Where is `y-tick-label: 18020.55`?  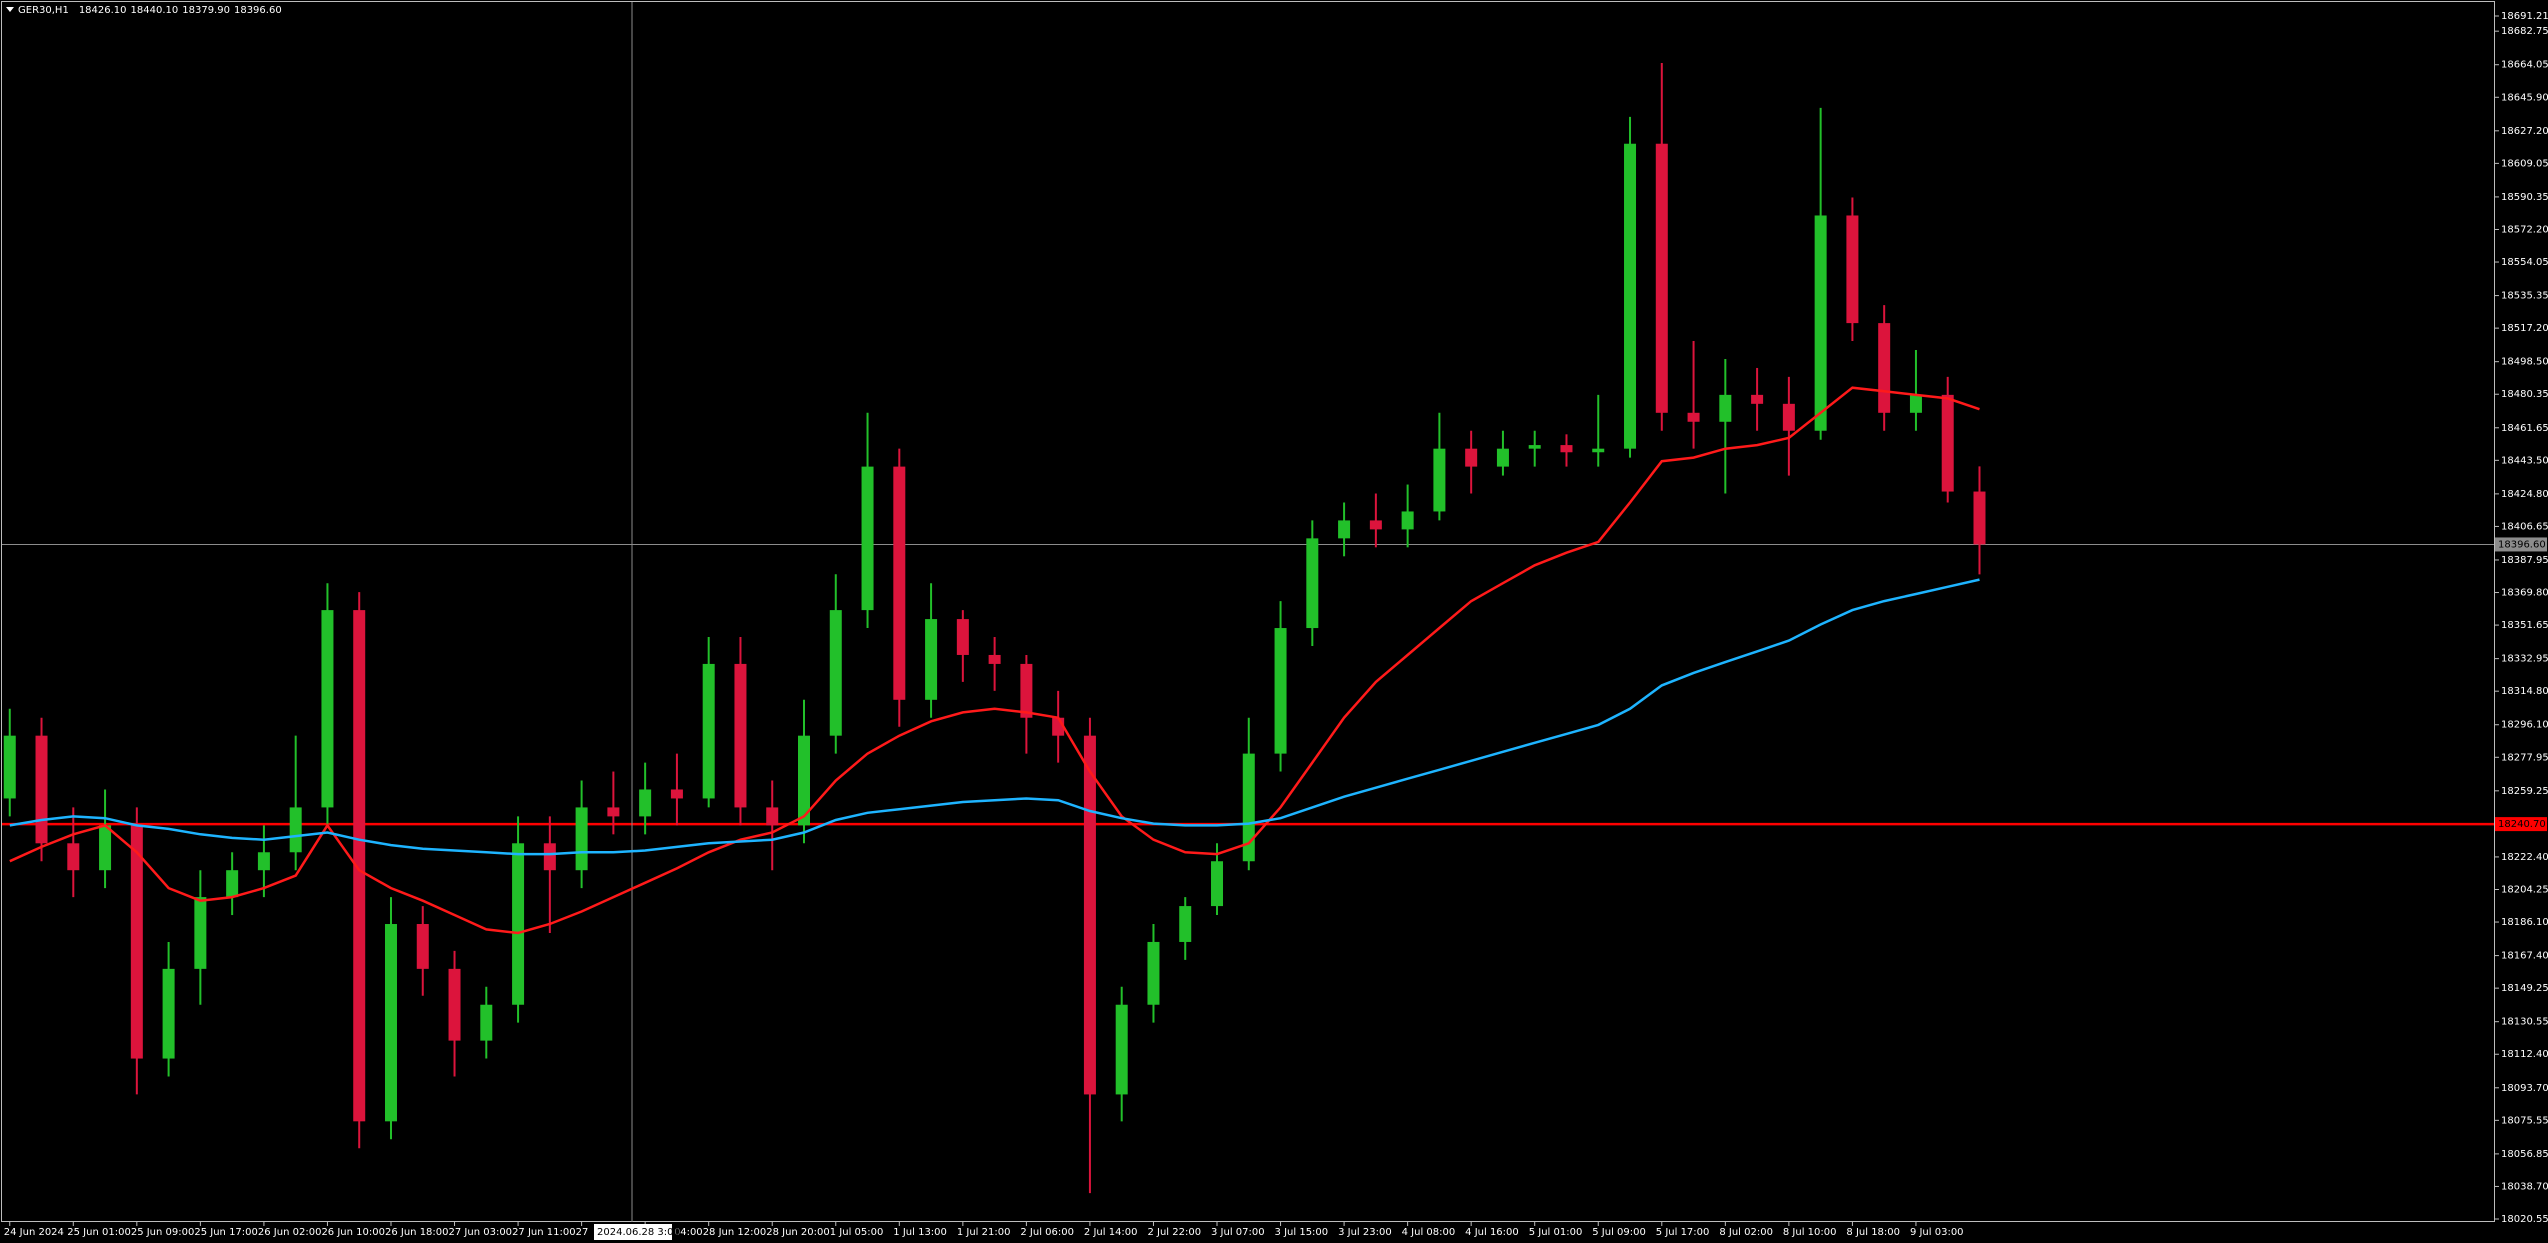
y-tick-label: 18020.55 is located at coordinates (2524, 1219).